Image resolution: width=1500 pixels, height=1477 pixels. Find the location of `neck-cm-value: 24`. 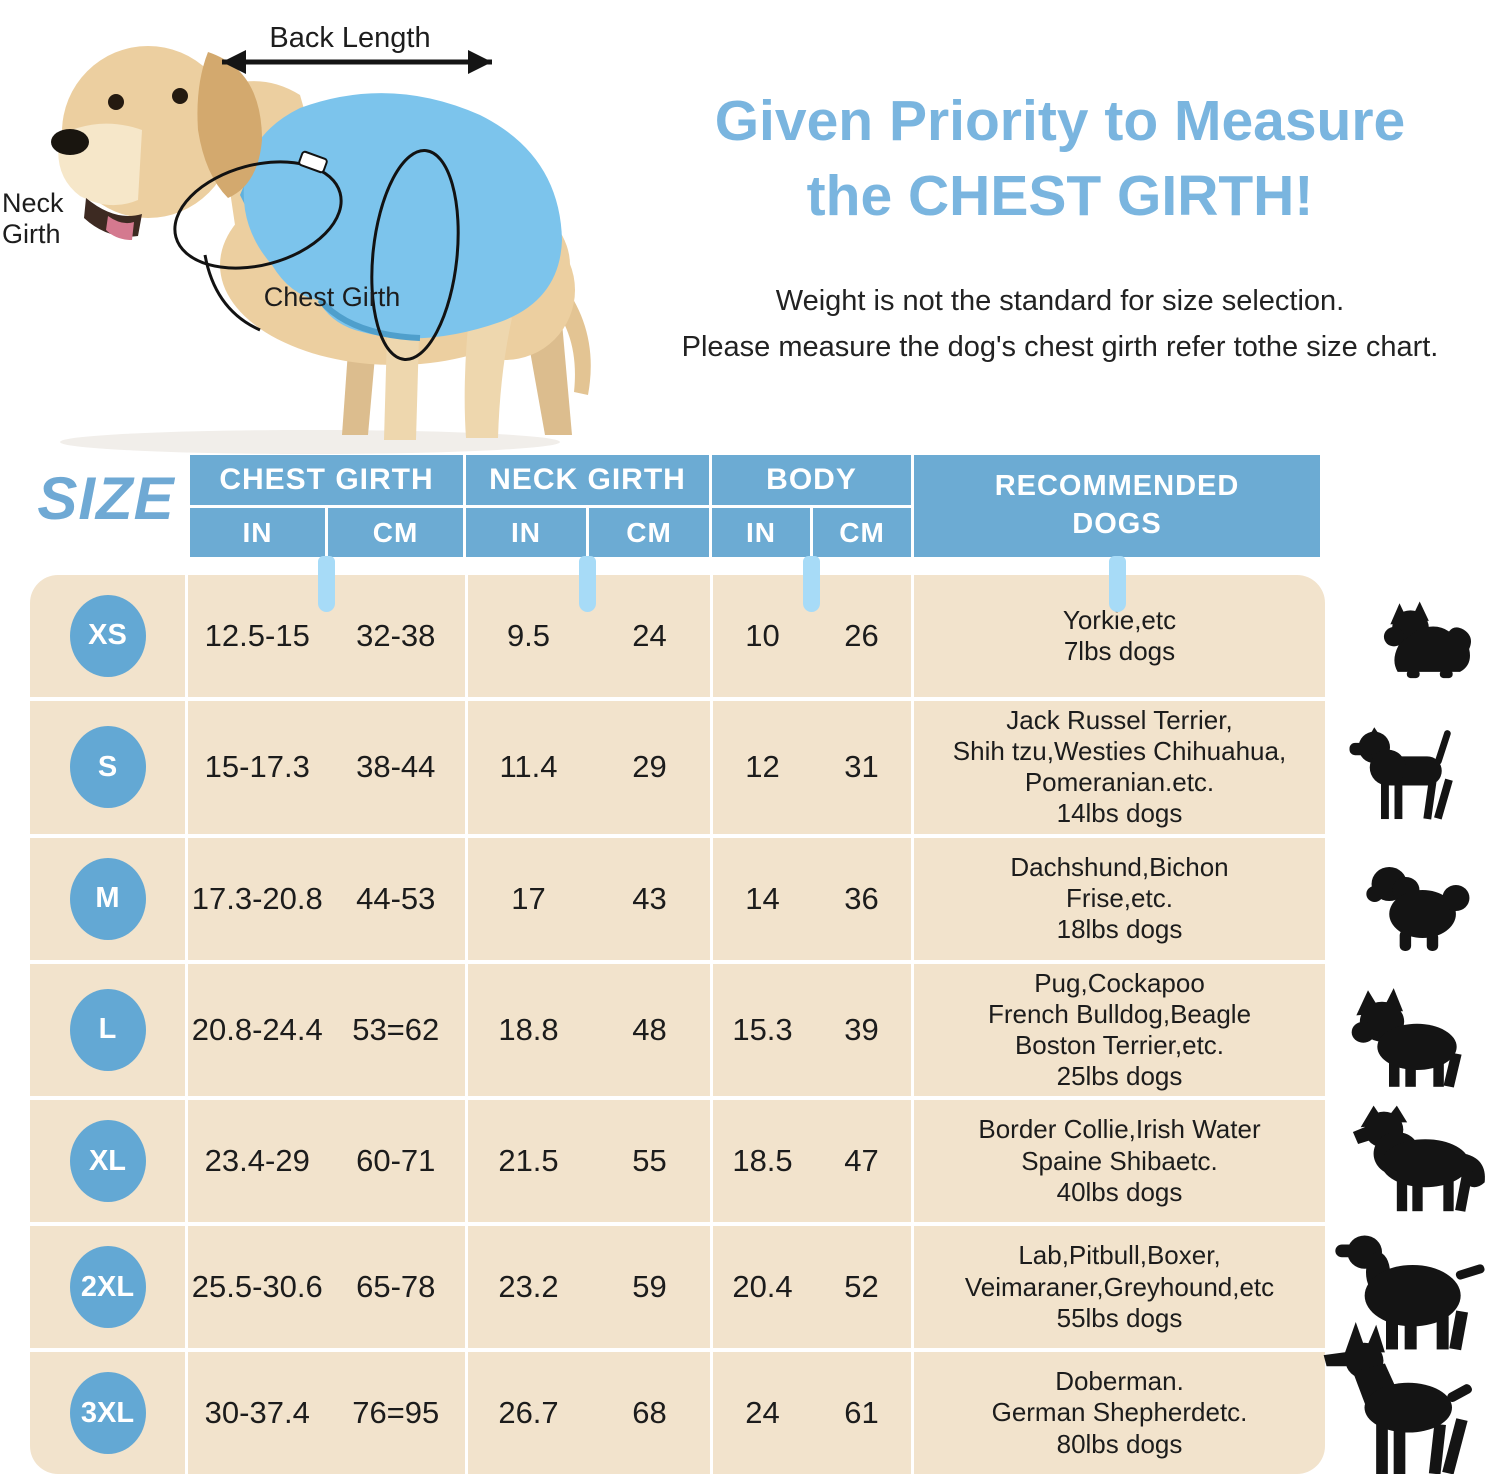

neck-cm-value: 24 is located at coordinates (649, 635).